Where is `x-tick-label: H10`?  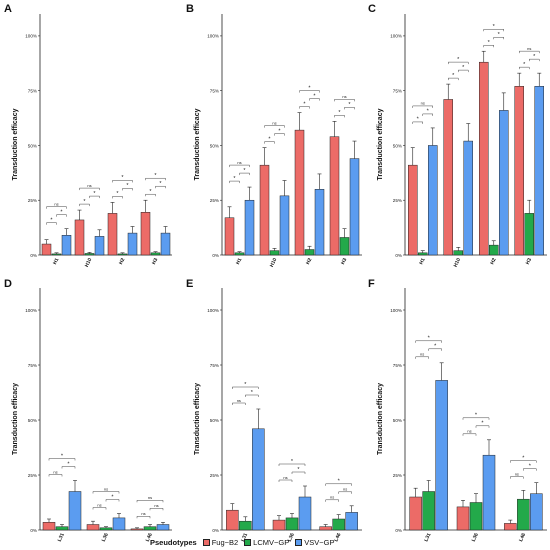 x-tick-label: H10 is located at coordinates (273, 262).